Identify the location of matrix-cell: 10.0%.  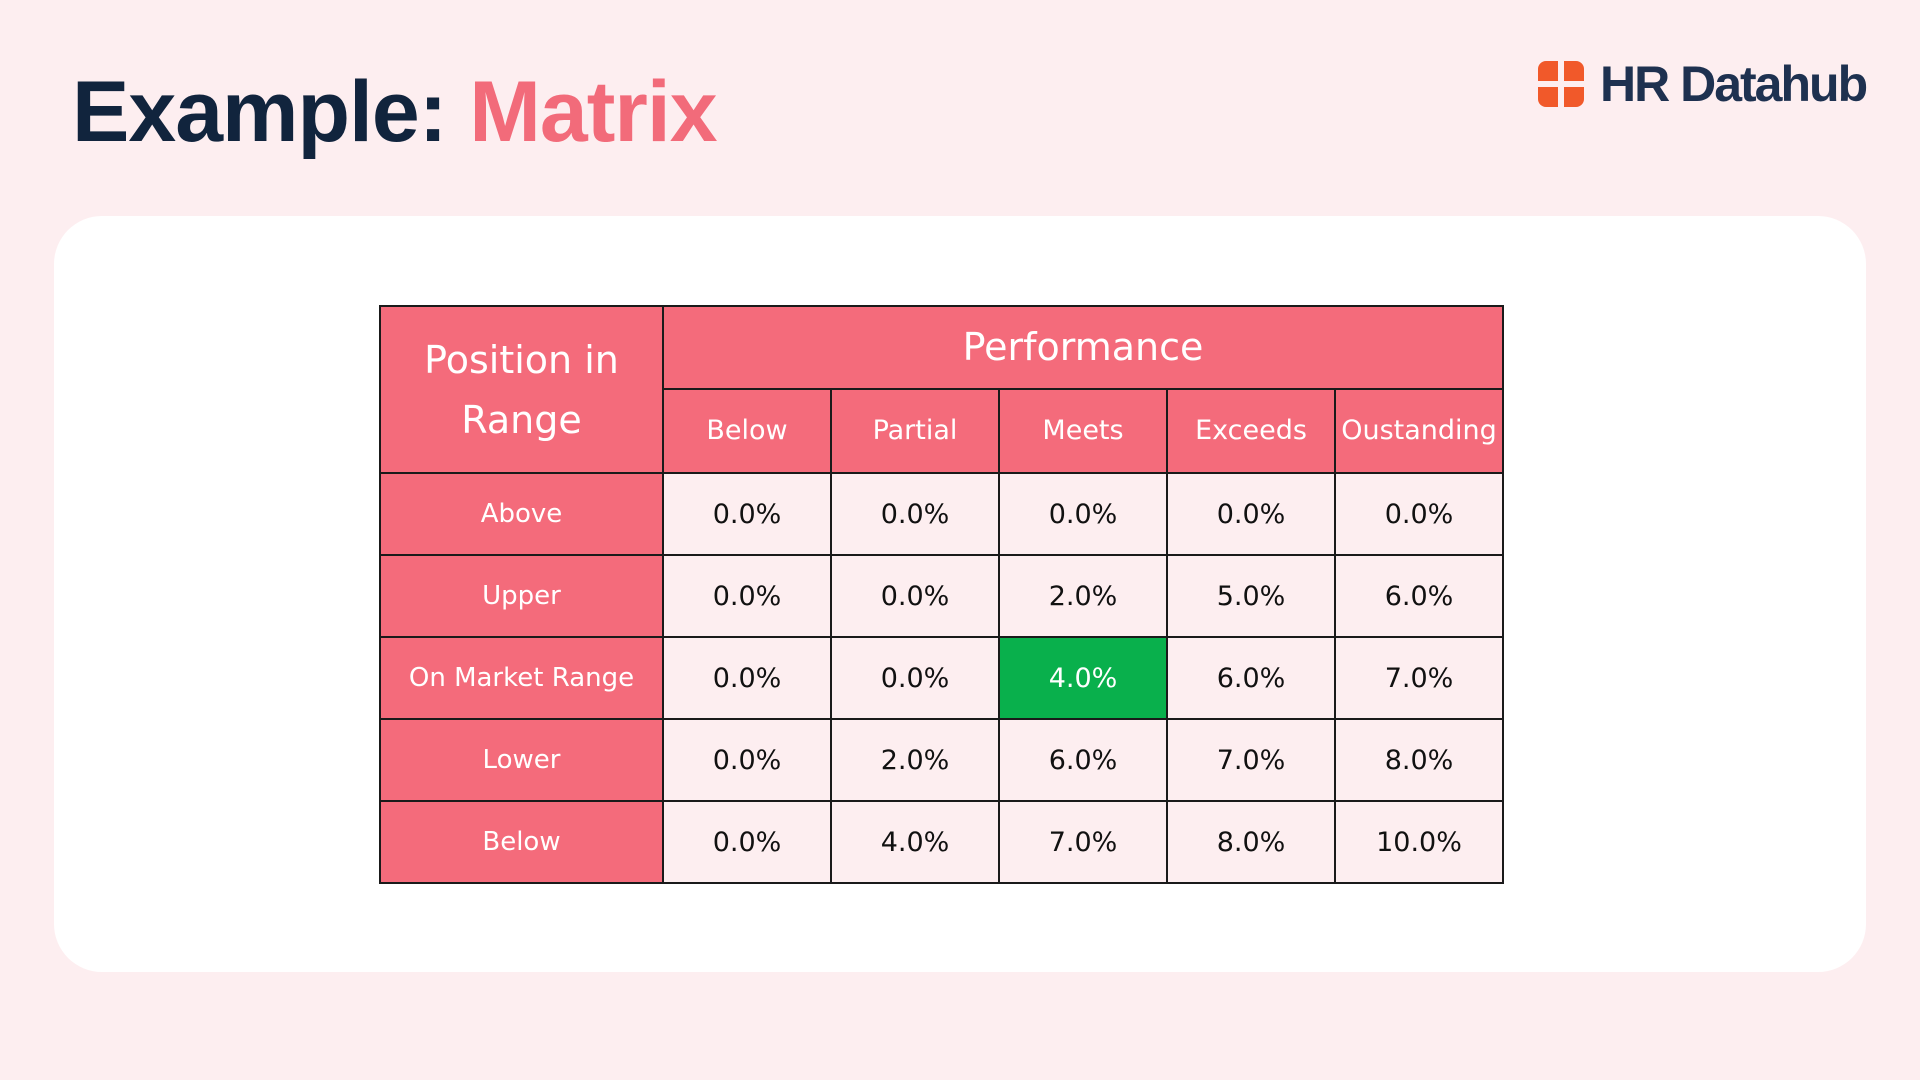
(1419, 842).